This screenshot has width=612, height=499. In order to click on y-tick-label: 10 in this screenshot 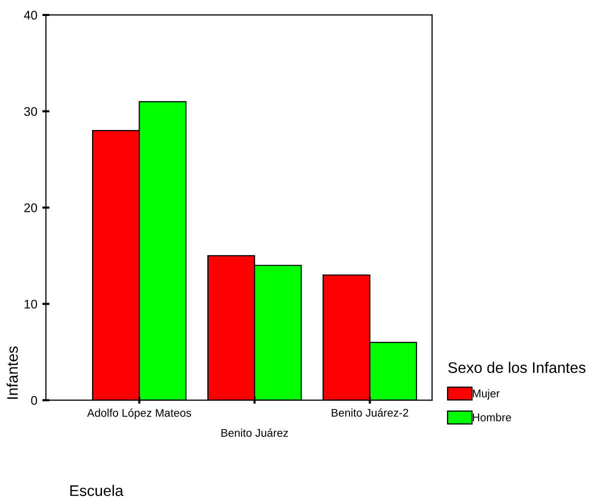, I will do `click(31, 304)`.